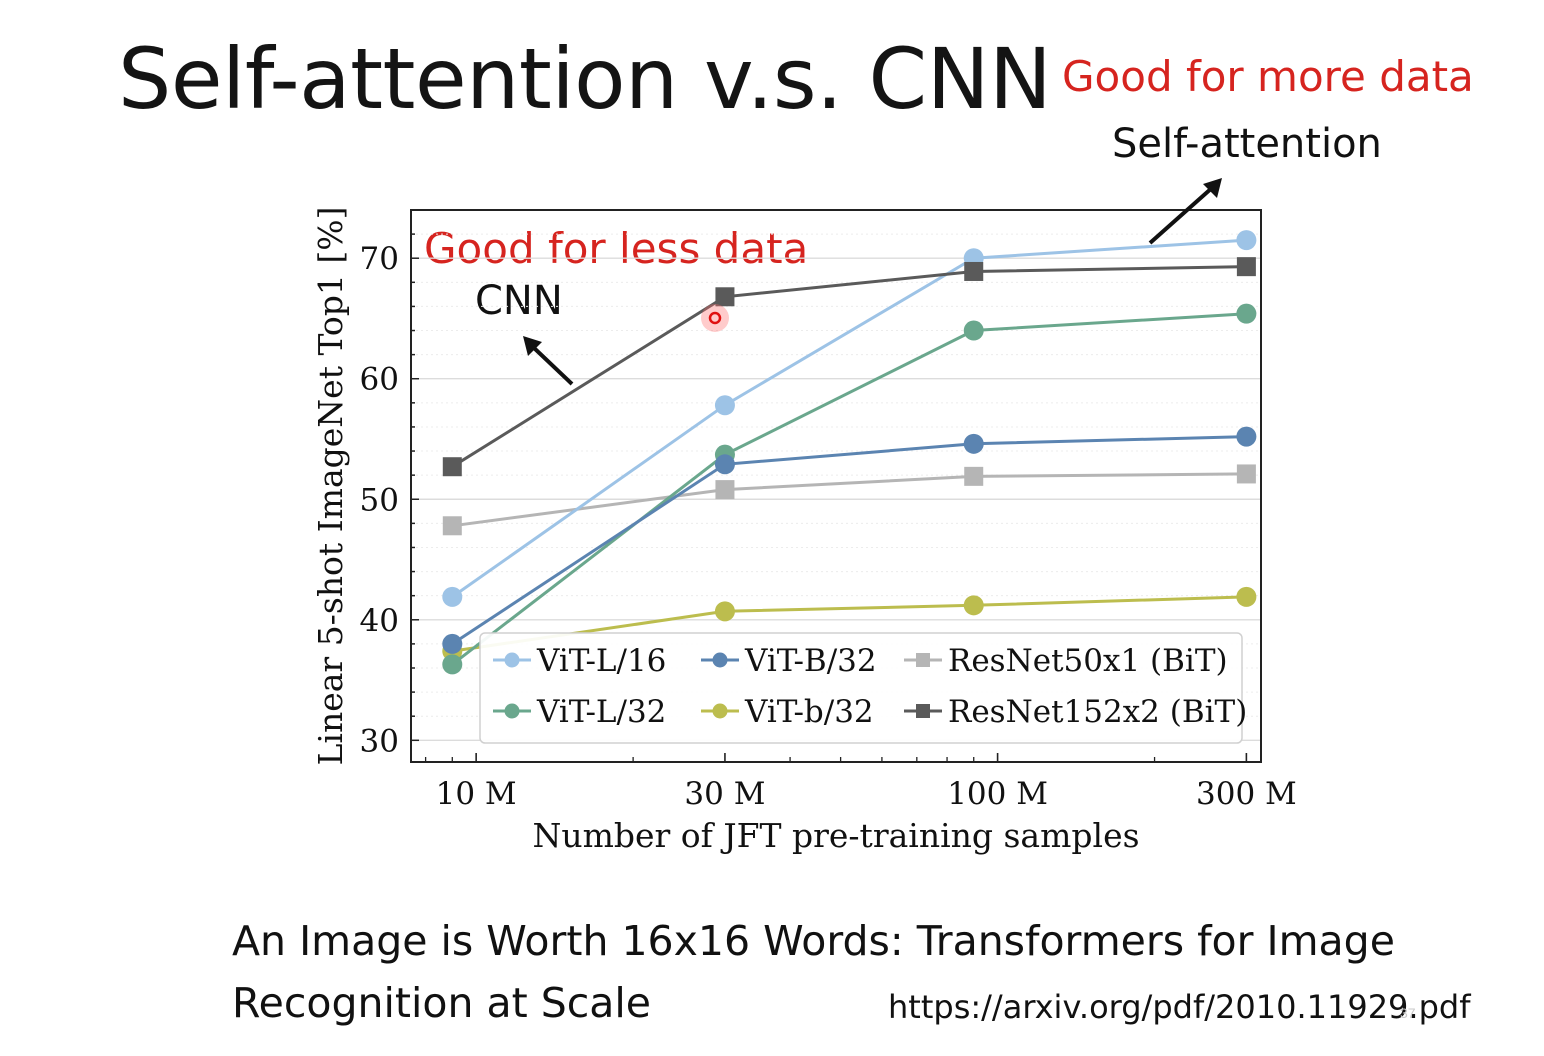 Image resolution: width=1544 pixels, height=1056 pixels. What do you see at coordinates (1088, 661) in the screenshot?
I see `legend-label: ResNet50x1 (BiT)` at bounding box center [1088, 661].